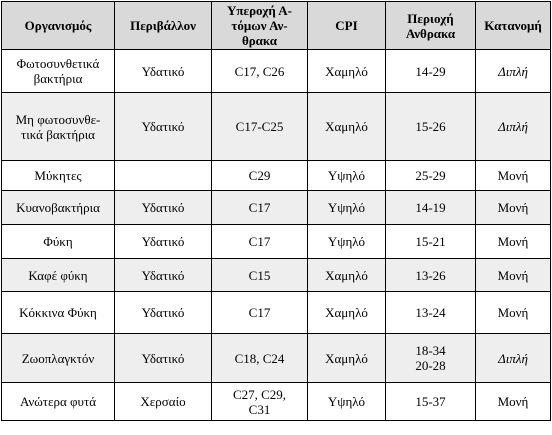  I want to click on cell-organism: Φωτοσυνθετικά βακτήρια, so click(58, 71).